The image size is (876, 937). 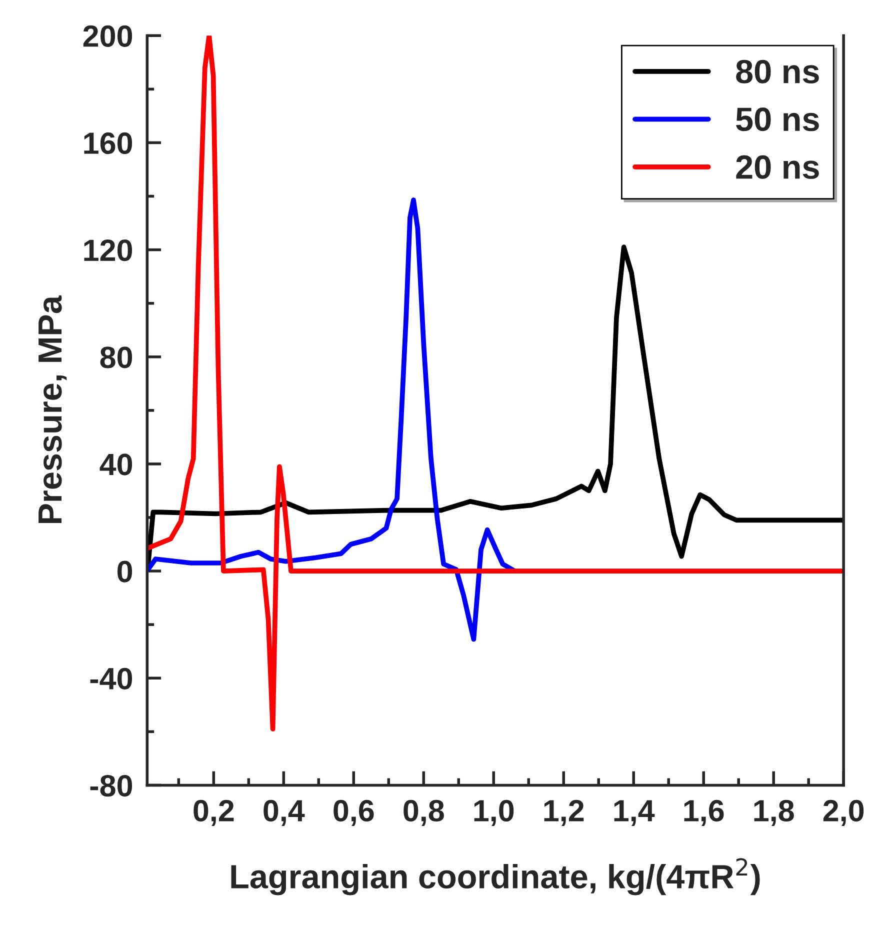 What do you see at coordinates (108, 251) in the screenshot?
I see `y-tick-label: 120` at bounding box center [108, 251].